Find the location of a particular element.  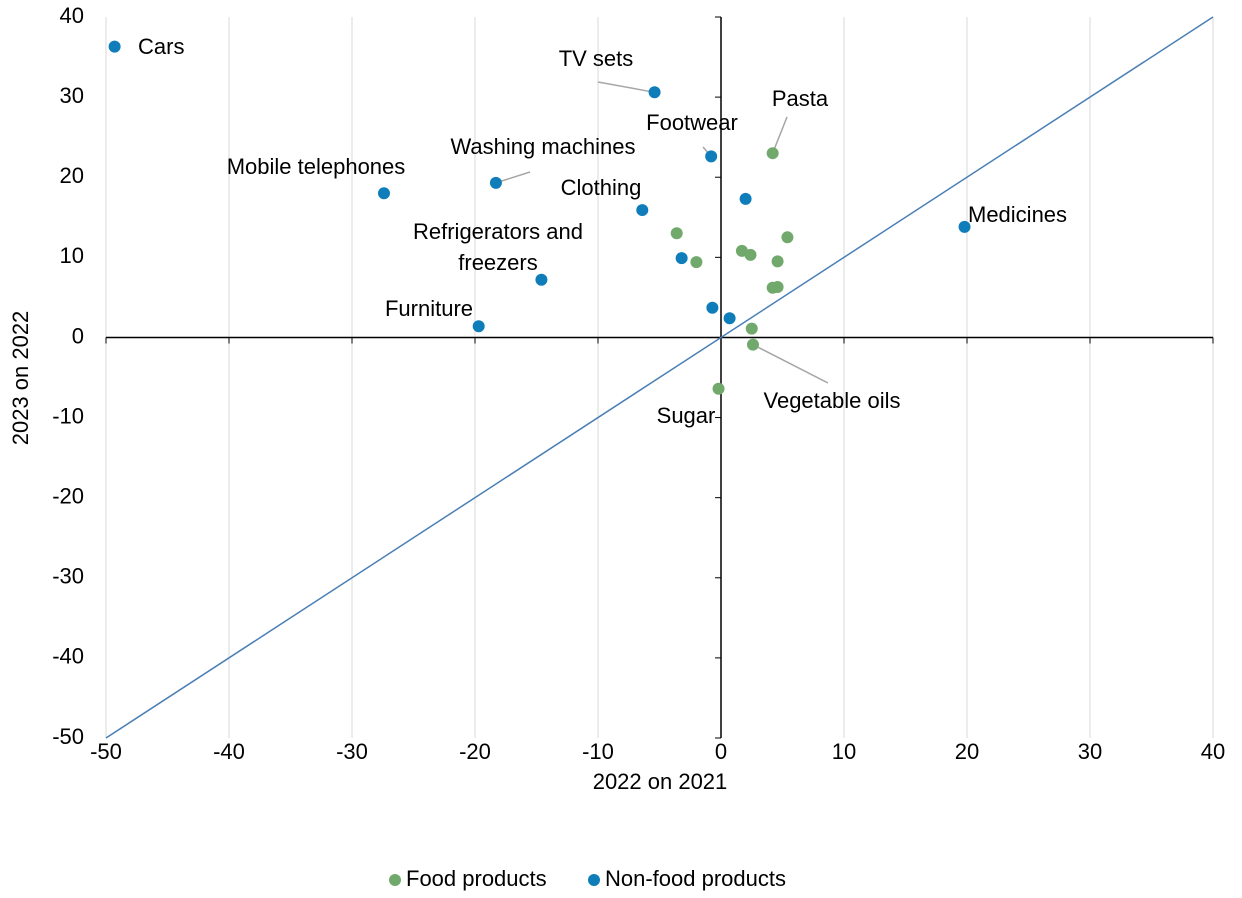

legend-label: Non-food products is located at coordinates (695, 878).